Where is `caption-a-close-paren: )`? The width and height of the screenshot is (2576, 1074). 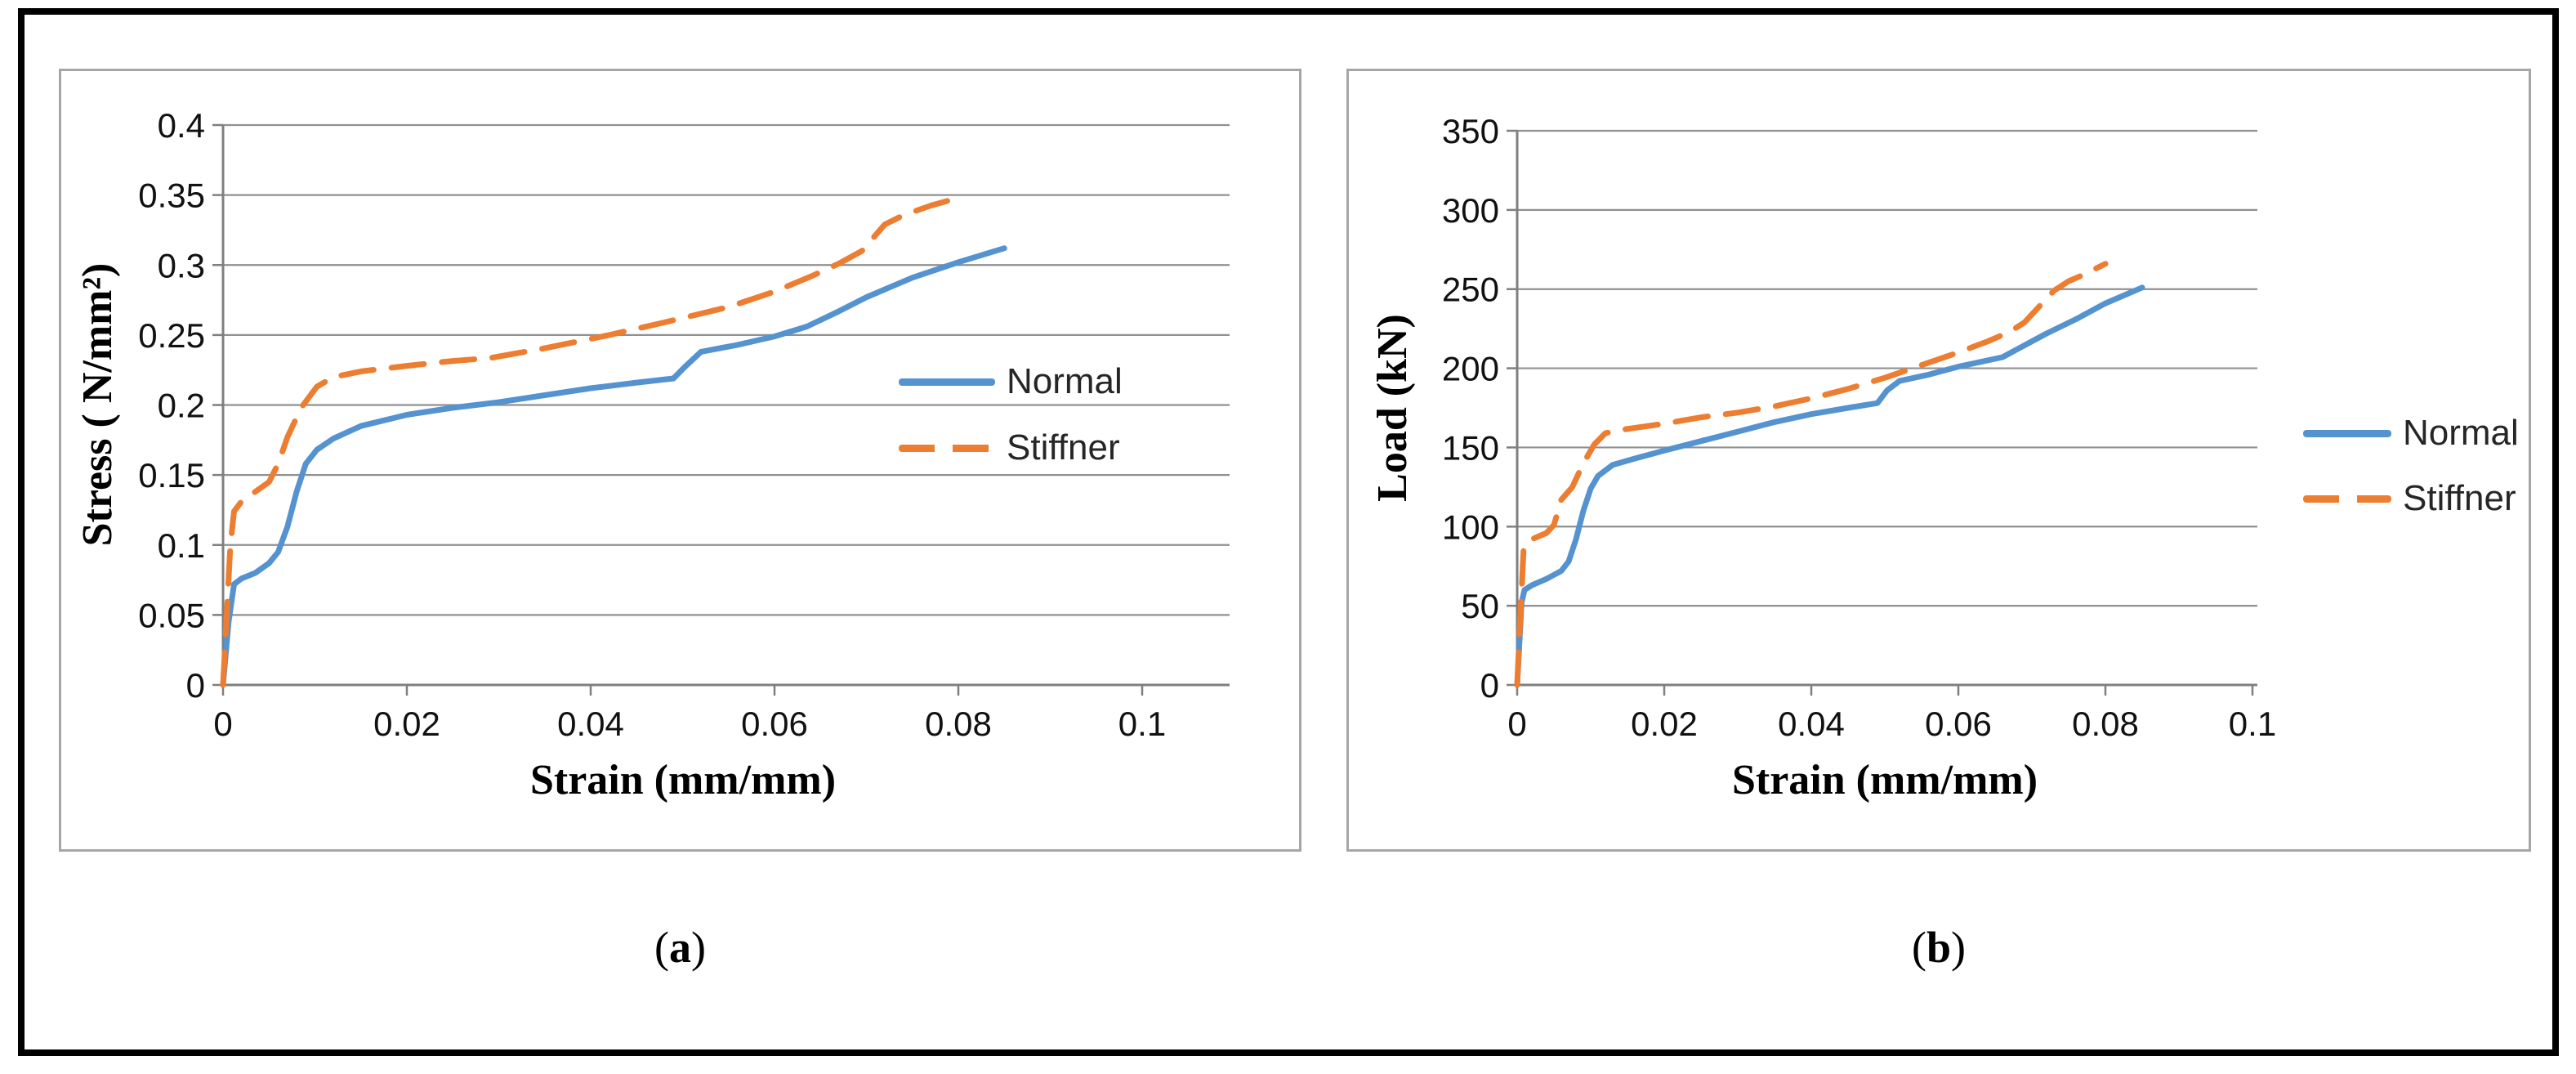 caption-a-close-paren: ) is located at coordinates (699, 947).